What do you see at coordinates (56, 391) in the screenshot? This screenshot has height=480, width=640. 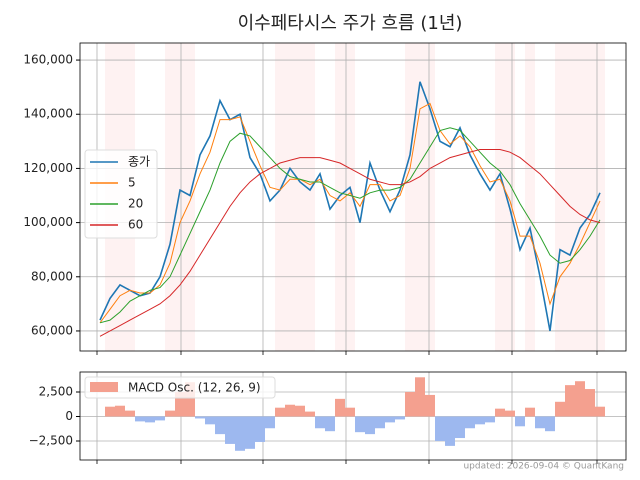 I see `y-tick-label: 2,500` at bounding box center [56, 391].